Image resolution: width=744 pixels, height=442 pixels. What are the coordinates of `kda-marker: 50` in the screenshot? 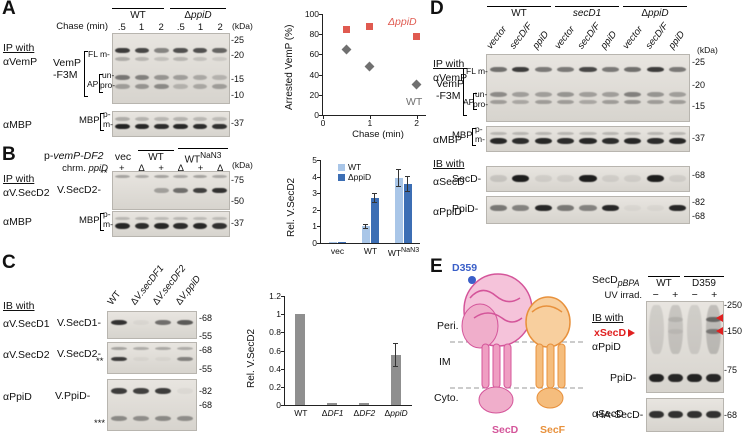 It's located at (237, 201).